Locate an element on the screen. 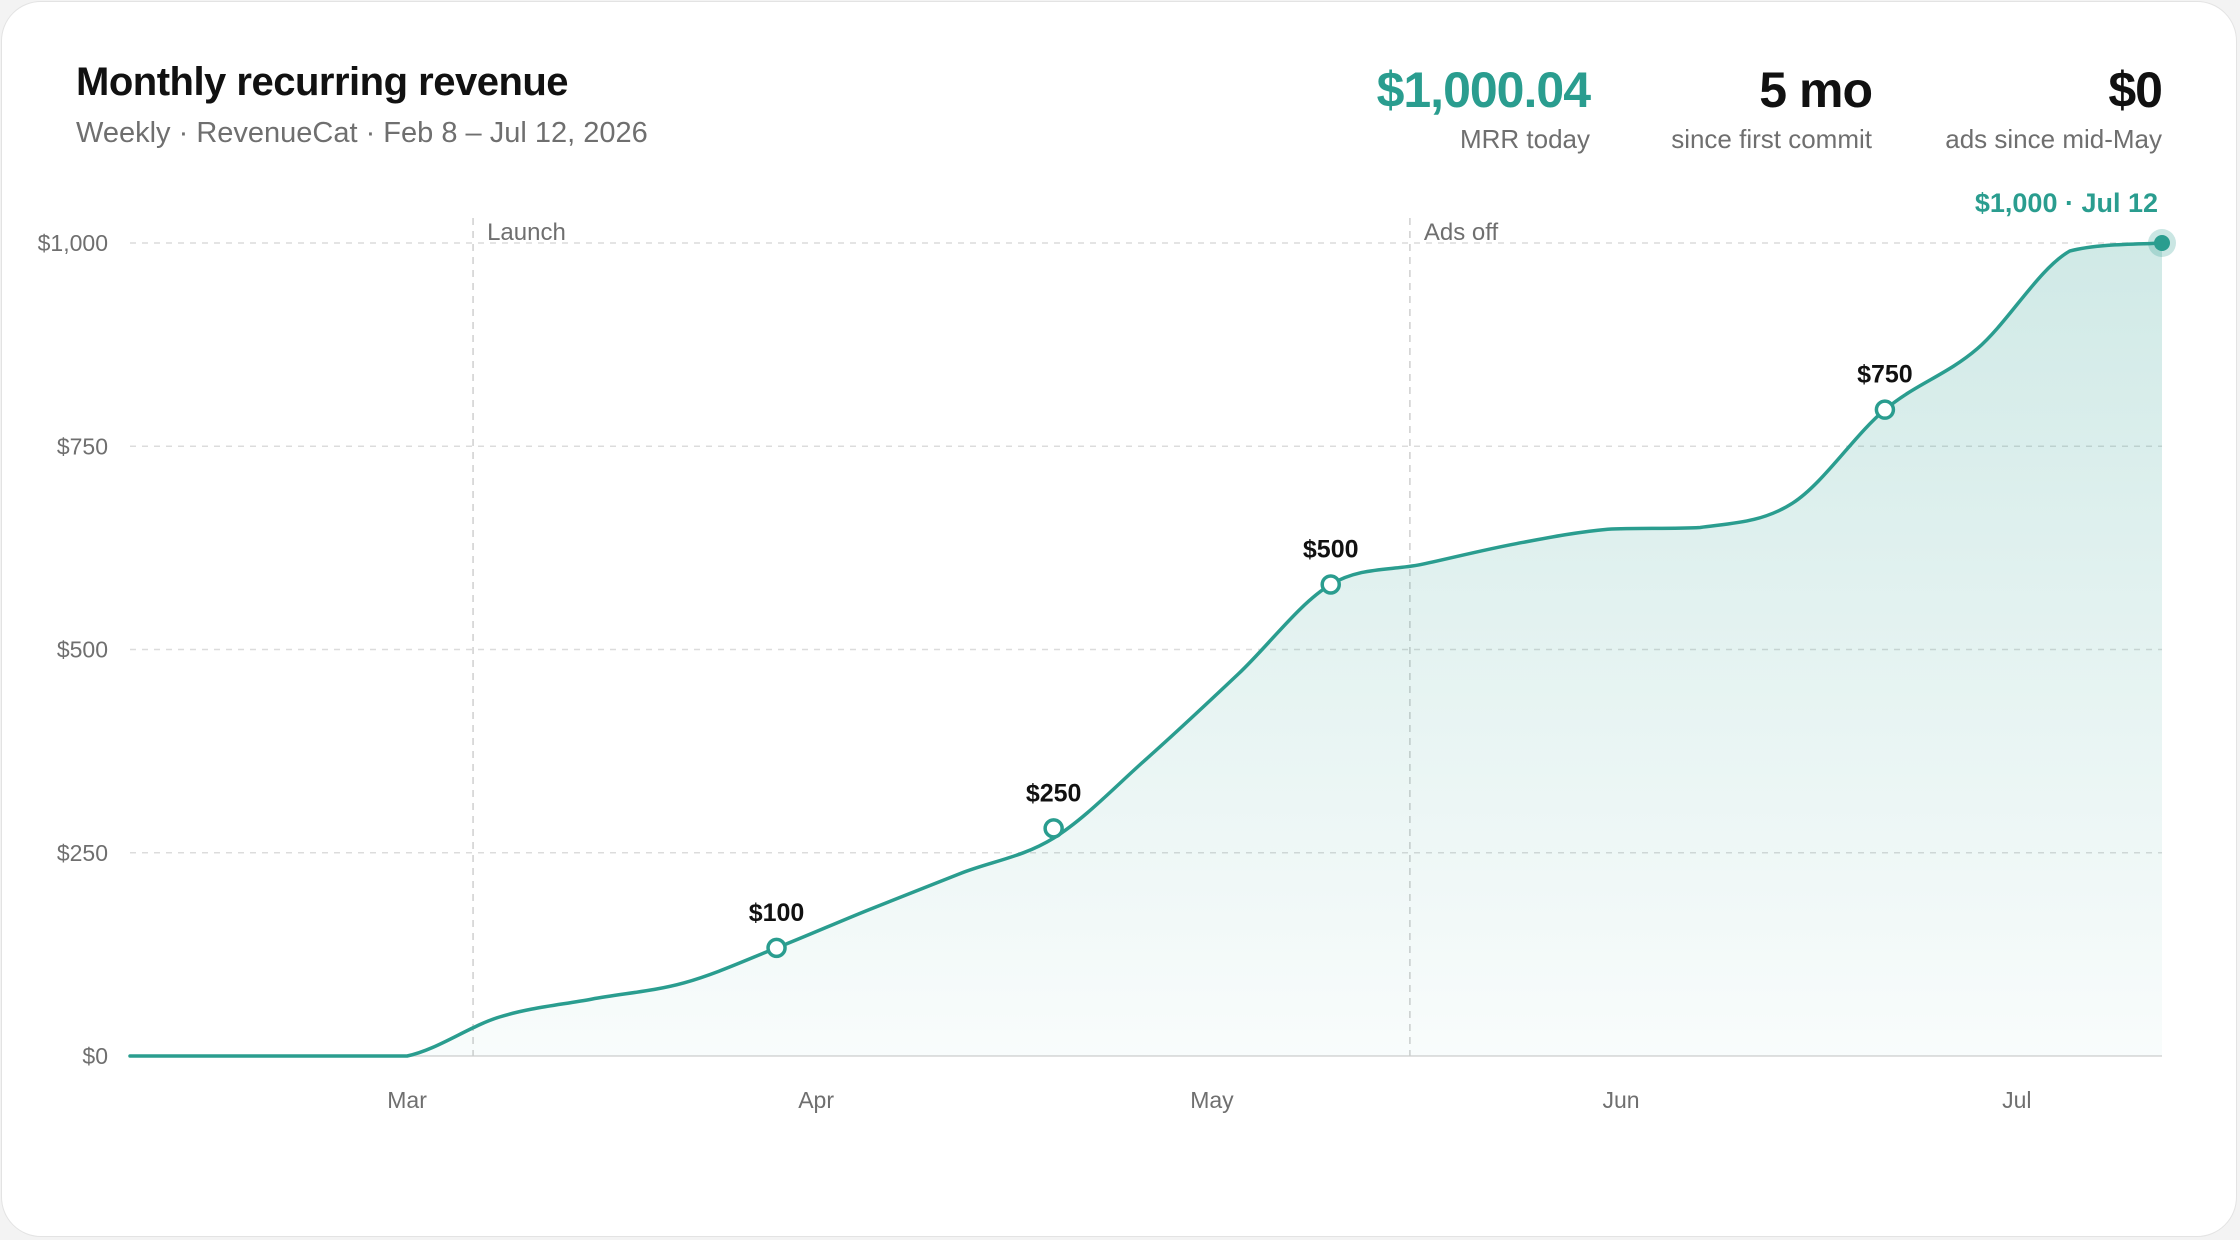 Image resolution: width=2240 pixels, height=1240 pixels. y-tick-label: $0 is located at coordinates (95, 1056).